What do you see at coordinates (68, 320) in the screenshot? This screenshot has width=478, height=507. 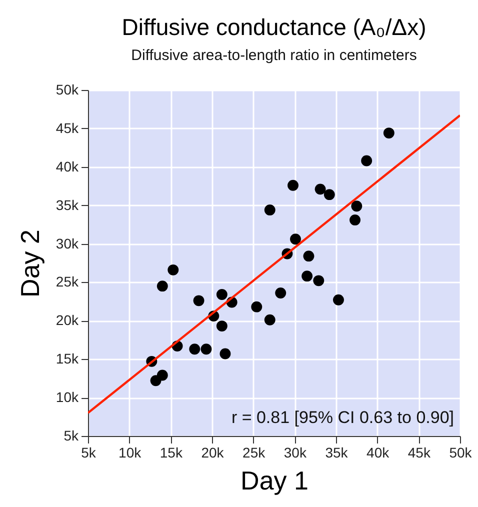 I see `y-tick-label: 20k` at bounding box center [68, 320].